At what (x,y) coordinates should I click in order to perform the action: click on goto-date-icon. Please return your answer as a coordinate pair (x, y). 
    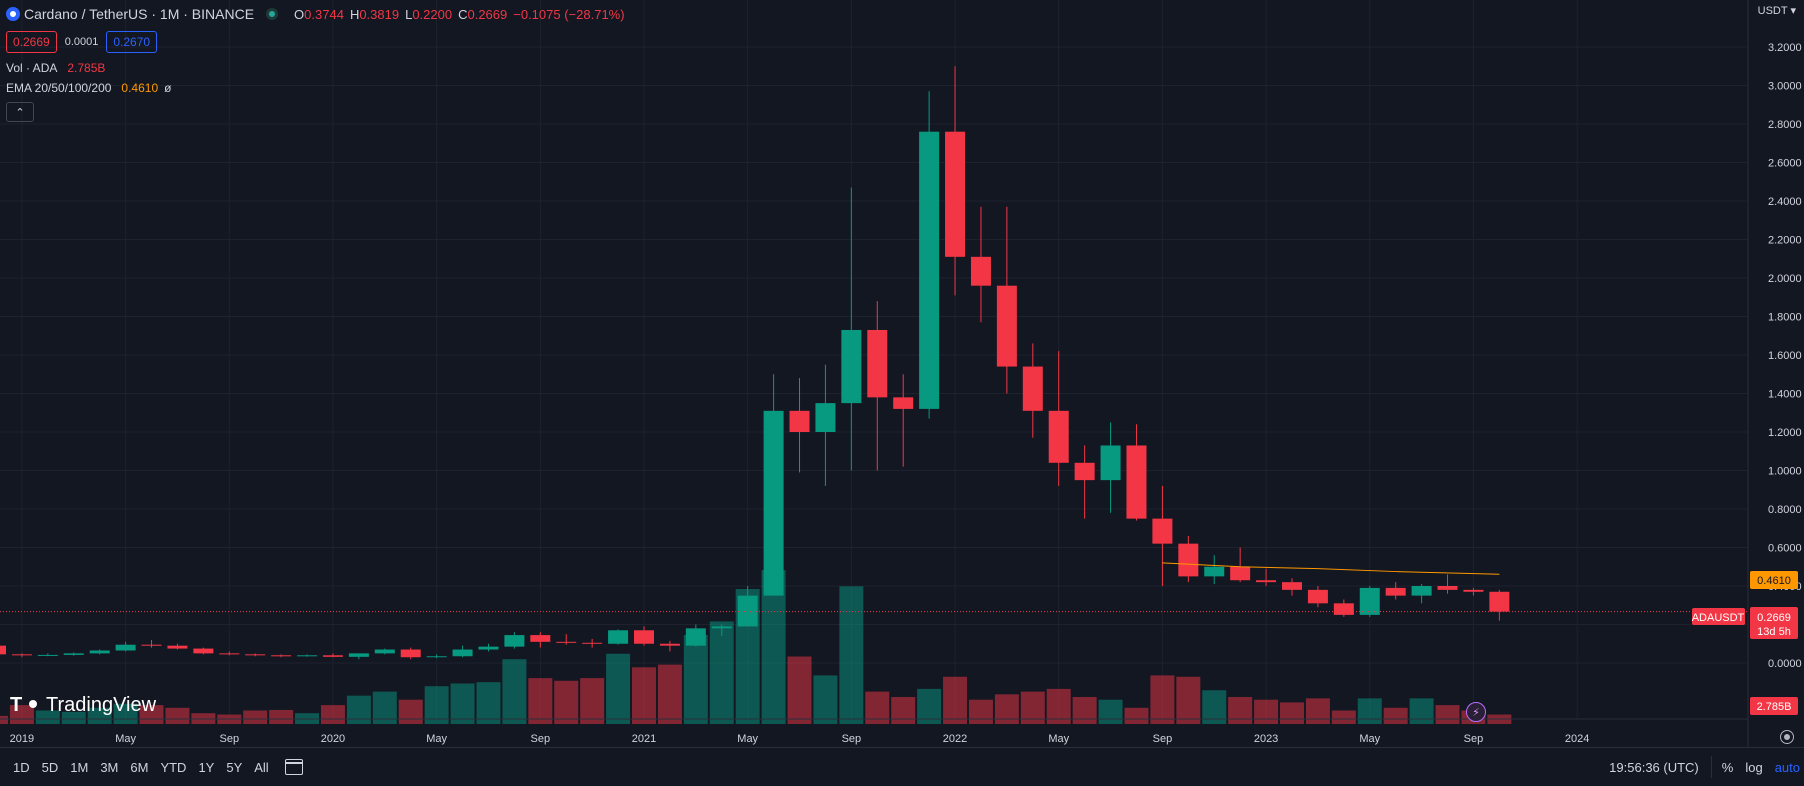
    Looking at the image, I should click on (293, 767).